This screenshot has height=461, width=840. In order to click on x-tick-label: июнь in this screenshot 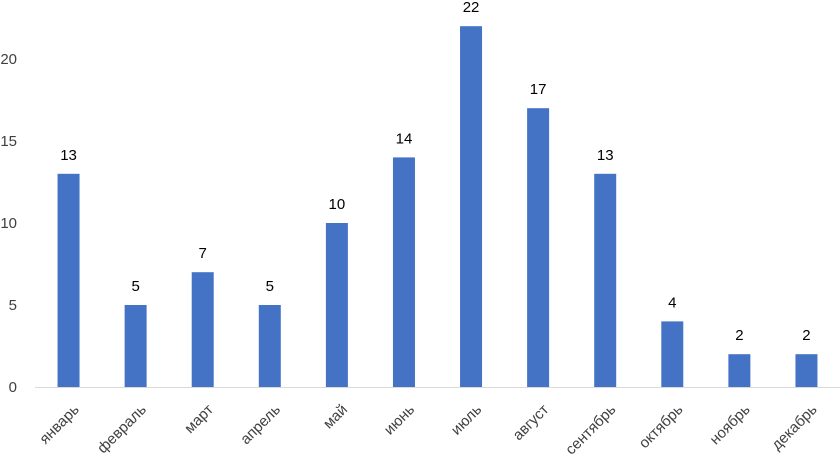, I will do `click(399, 419)`.